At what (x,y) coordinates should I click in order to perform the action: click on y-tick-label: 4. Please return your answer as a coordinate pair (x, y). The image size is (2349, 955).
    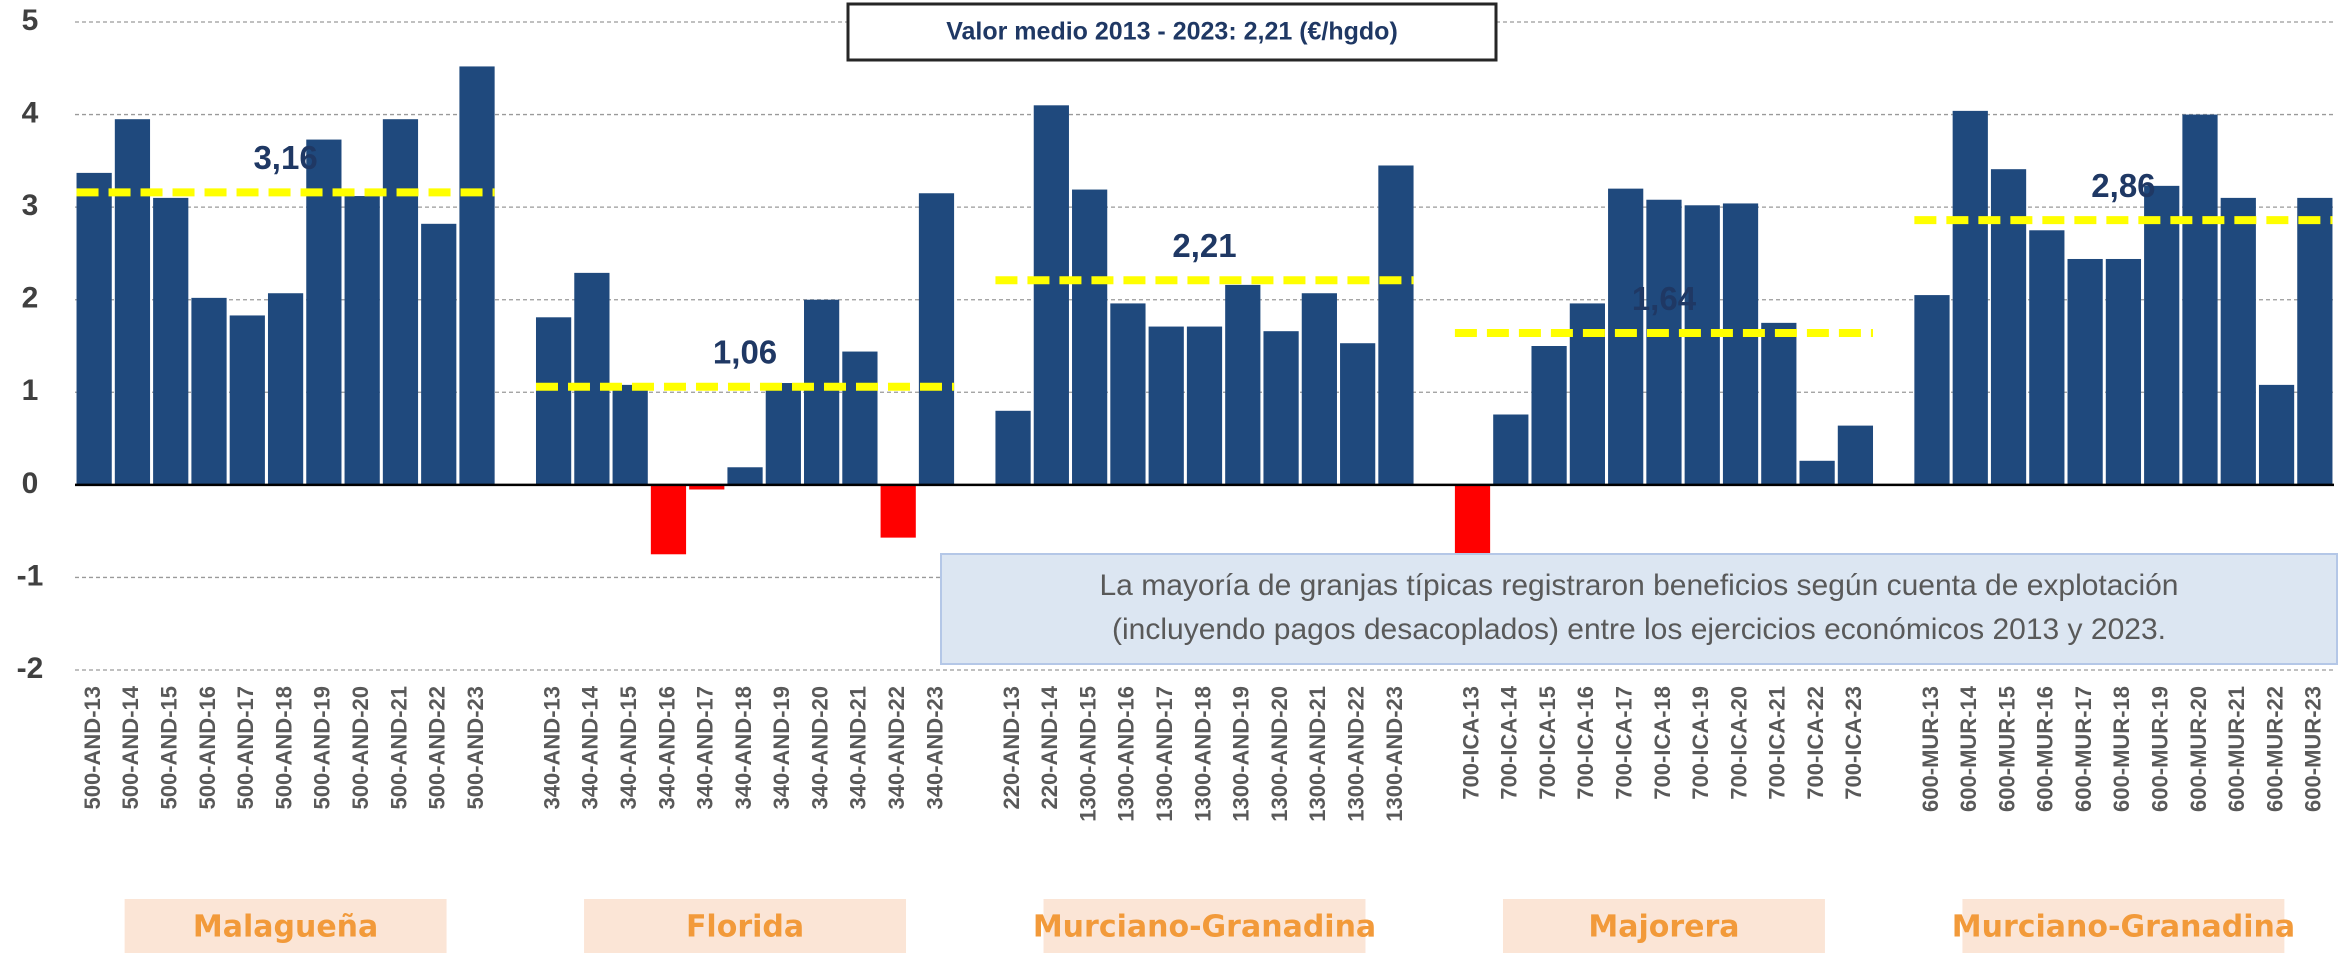
    Looking at the image, I should click on (30, 112).